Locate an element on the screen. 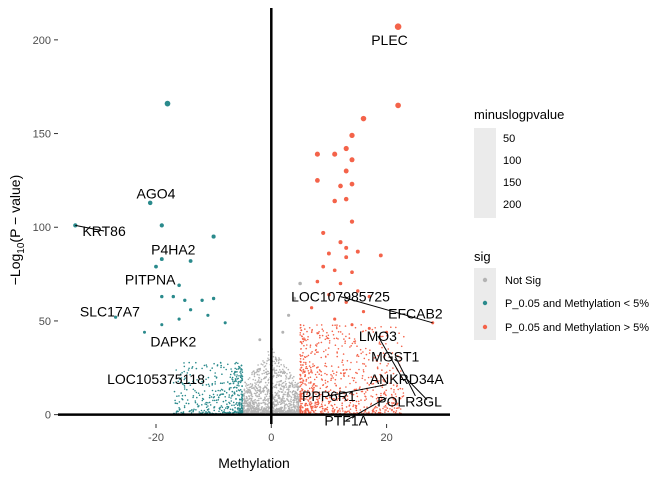 This screenshot has width=672, height=480. x-tick-label: 20 is located at coordinates (386, 438).